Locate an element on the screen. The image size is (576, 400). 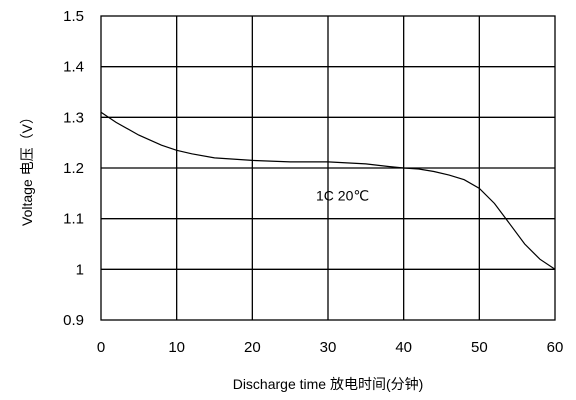
y-tick-label: 1.2 is located at coordinates (73, 168).